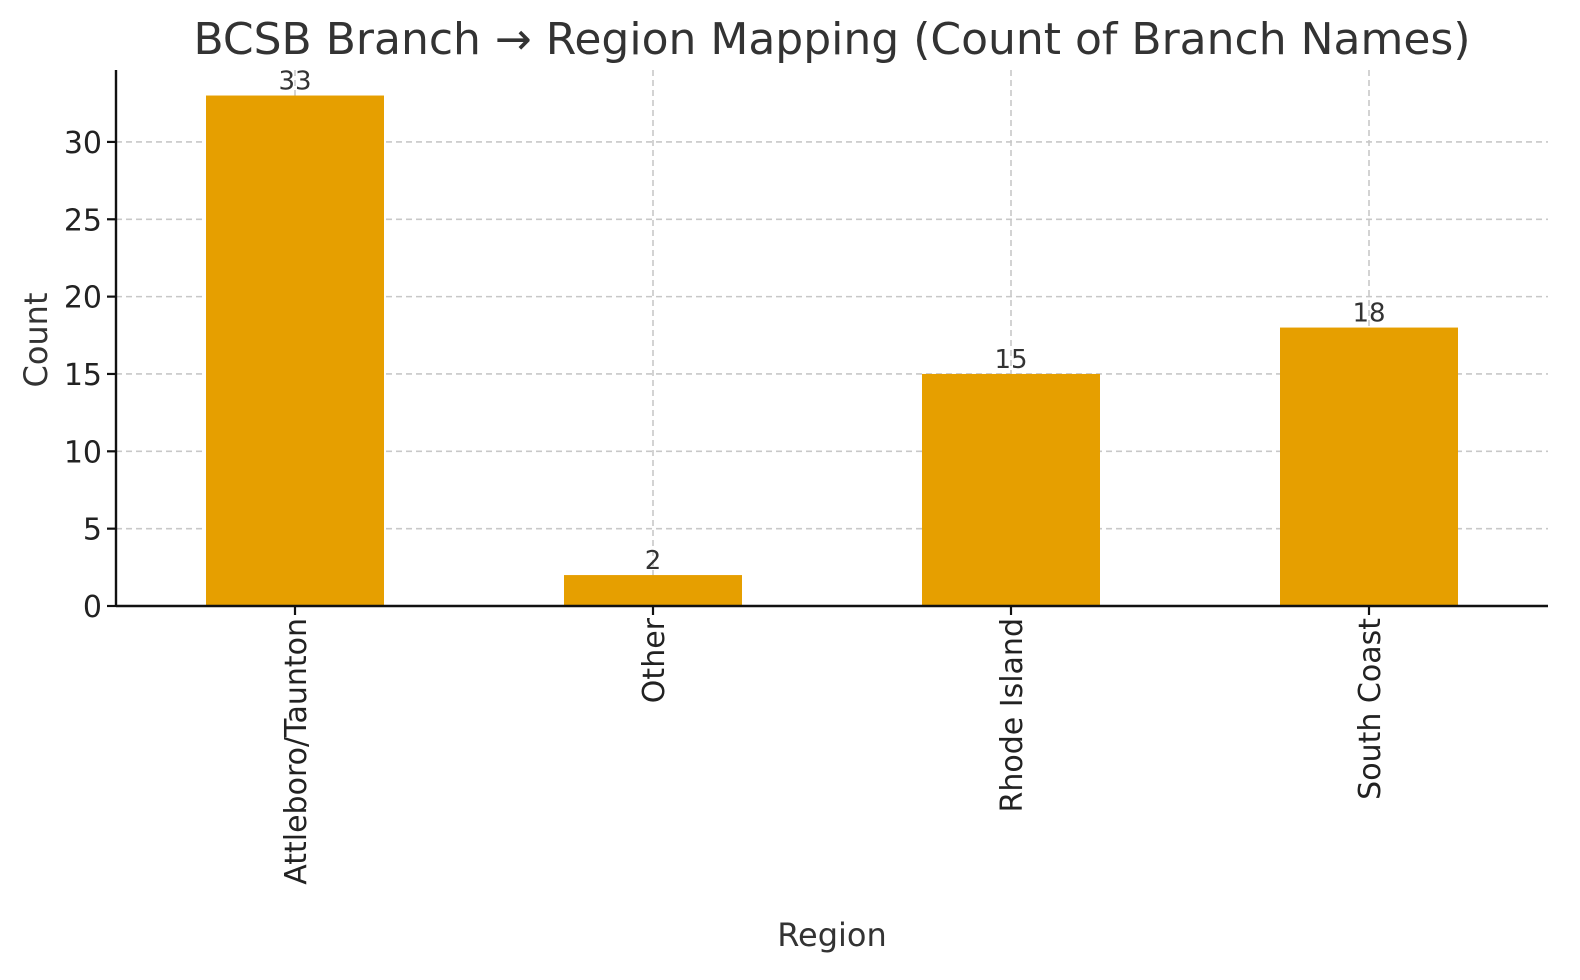 The image size is (1580, 980). Describe the element at coordinates (294, 82) in the screenshot. I see `bar-value-label: 33` at that location.